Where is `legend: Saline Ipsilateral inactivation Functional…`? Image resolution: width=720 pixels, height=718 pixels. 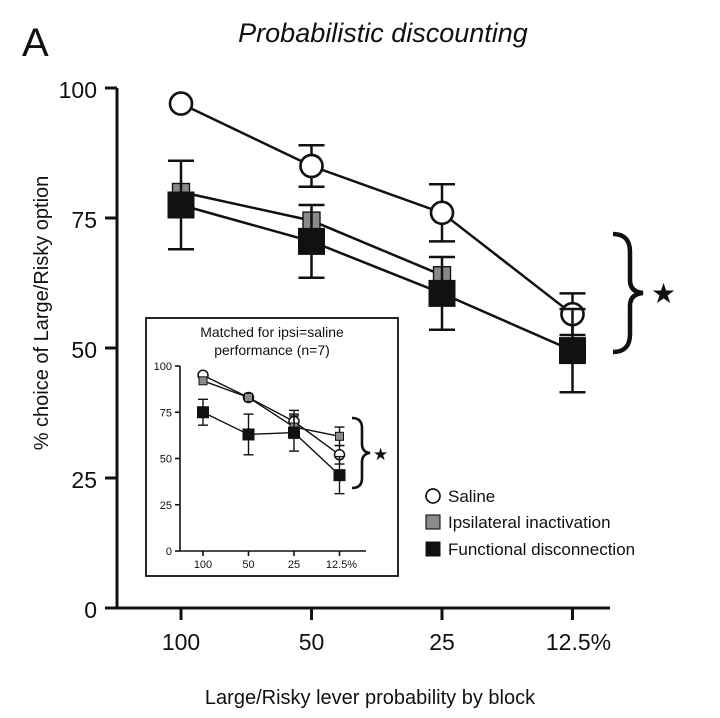 legend: Saline Ipsilateral inactivation Functional… is located at coordinates (530, 523).